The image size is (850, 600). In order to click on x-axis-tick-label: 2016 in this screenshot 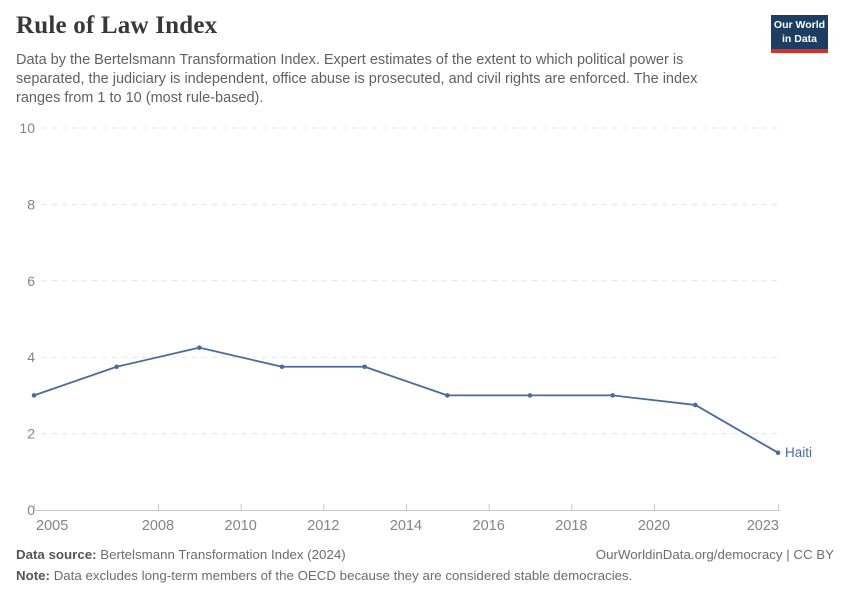, I will do `click(489, 526)`.